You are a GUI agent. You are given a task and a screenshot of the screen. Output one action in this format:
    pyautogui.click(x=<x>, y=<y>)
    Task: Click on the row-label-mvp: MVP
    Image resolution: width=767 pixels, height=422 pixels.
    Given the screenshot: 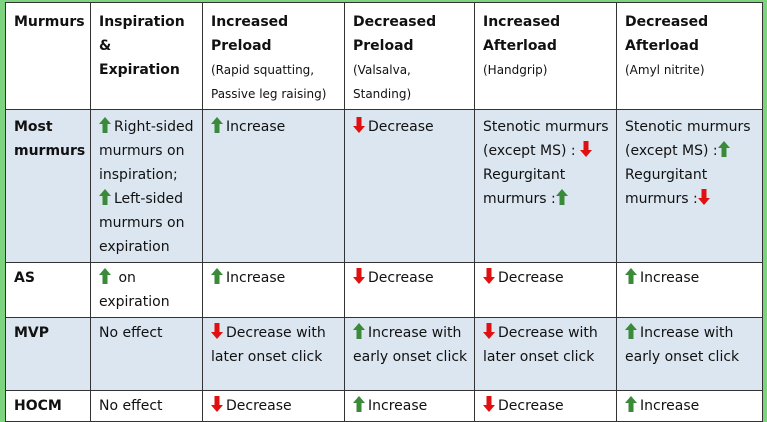 What is the action you would take?
    pyautogui.click(x=48, y=354)
    